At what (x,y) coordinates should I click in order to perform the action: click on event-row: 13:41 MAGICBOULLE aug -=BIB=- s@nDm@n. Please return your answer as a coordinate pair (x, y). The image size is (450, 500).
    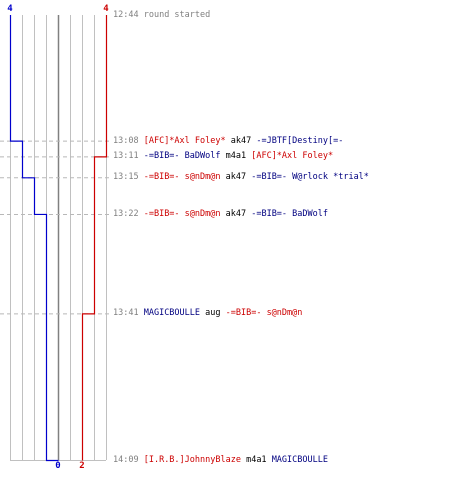
    Looking at the image, I should click on (207, 313).